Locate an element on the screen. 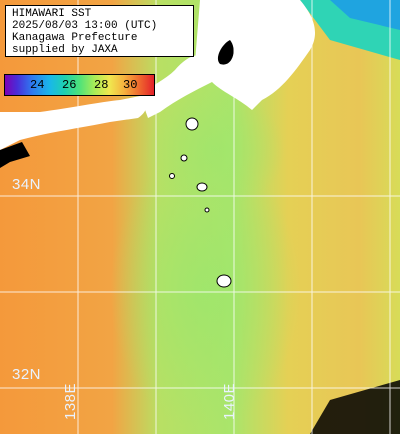  region-line: Kanagawa Prefecture is located at coordinates (75, 38).